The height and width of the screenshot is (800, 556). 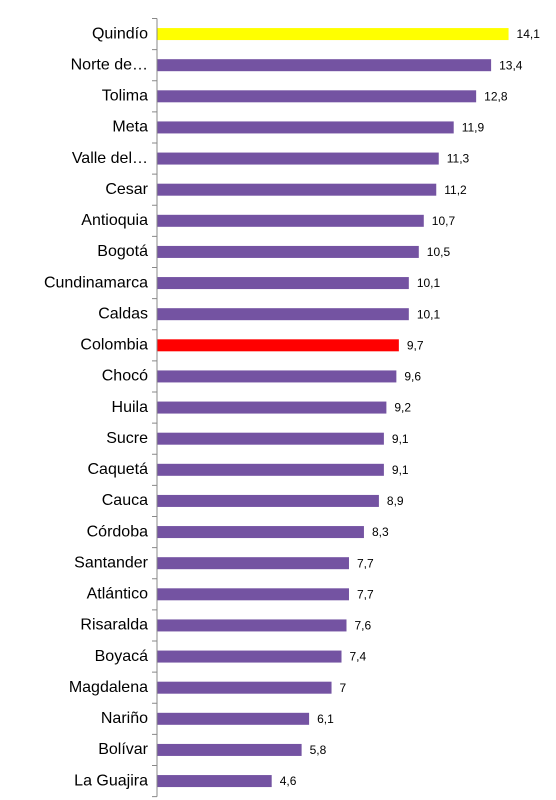 I want to click on category-label: Quindío, so click(x=120, y=33).